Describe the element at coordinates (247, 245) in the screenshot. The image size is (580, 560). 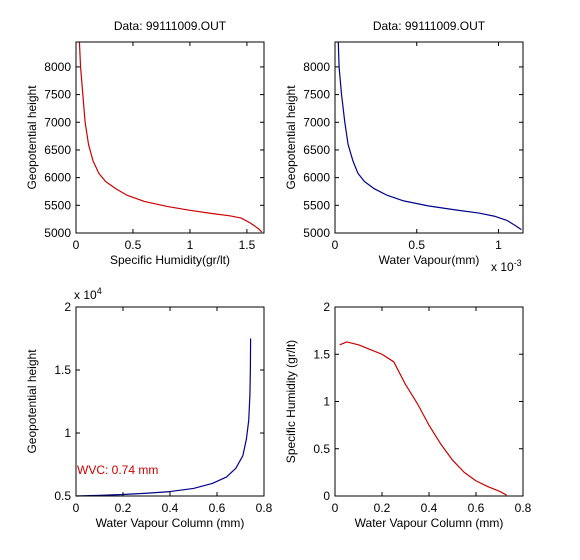
I see `x-tick-label: 1.5` at that location.